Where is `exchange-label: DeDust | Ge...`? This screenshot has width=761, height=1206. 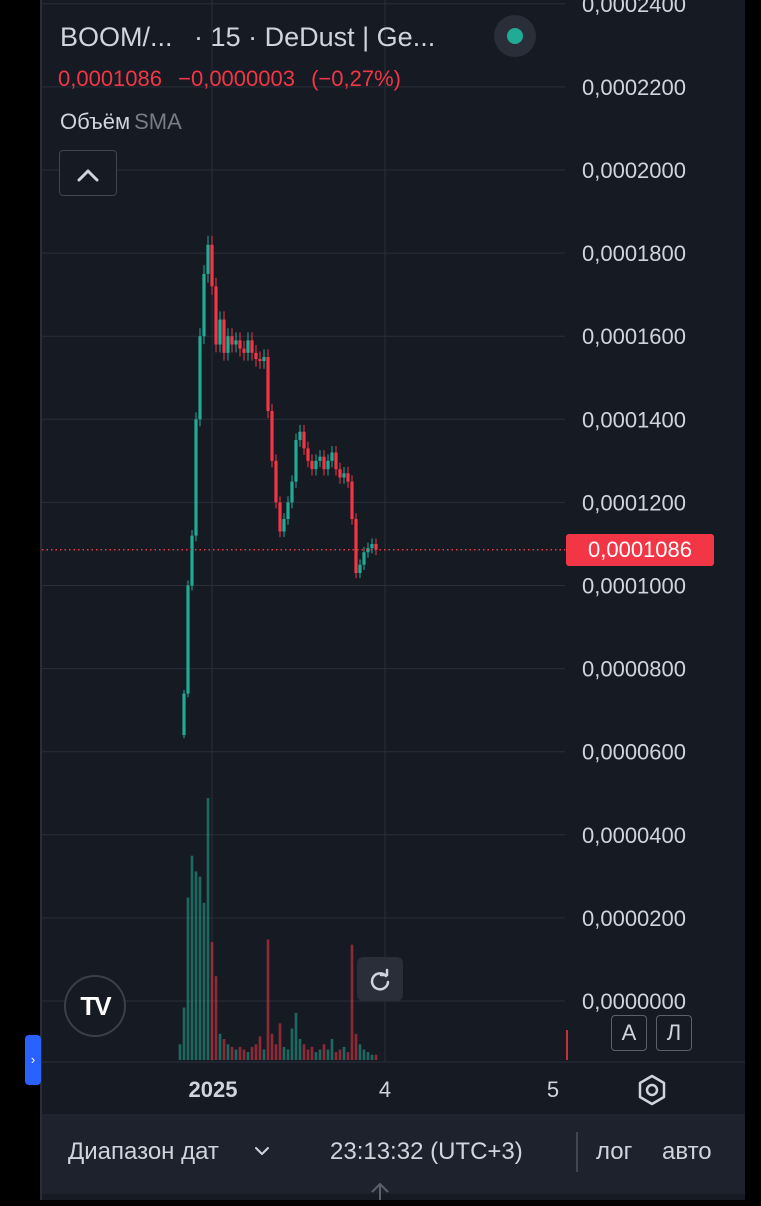
exchange-label: DeDust | Ge... is located at coordinates (350, 37).